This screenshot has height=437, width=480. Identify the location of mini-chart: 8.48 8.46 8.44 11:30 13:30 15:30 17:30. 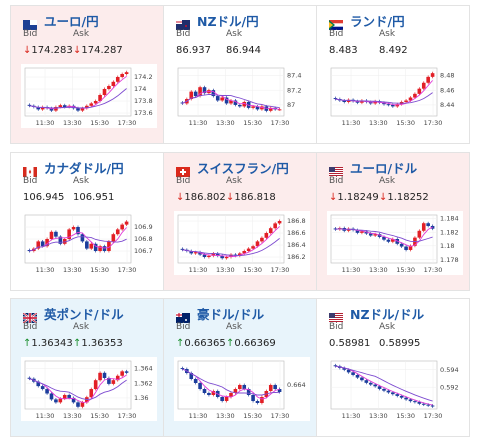
(395, 96).